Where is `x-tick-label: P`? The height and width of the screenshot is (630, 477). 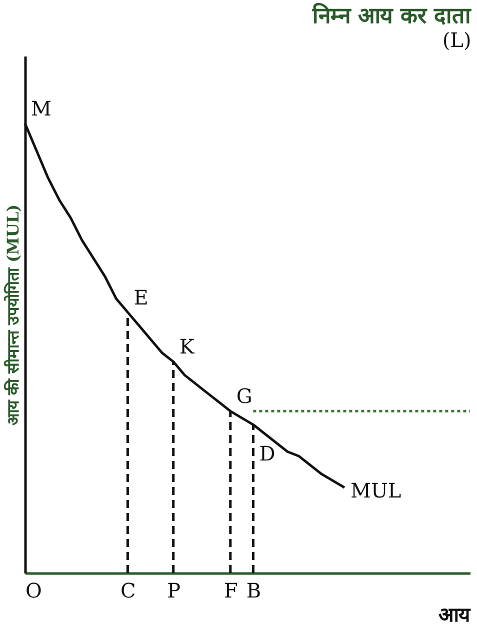 x-tick-label: P is located at coordinates (174, 590).